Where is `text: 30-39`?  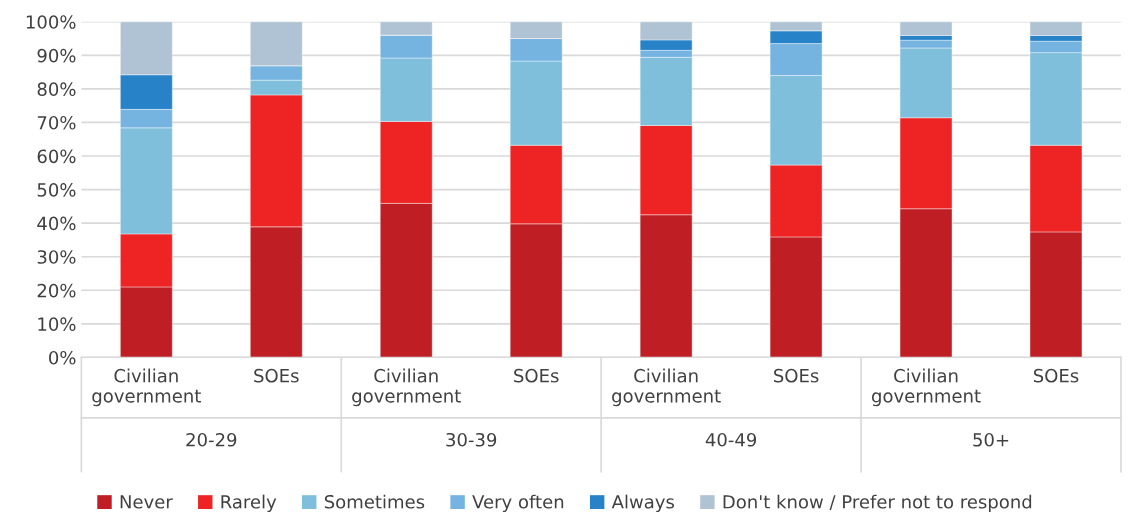 text: 30-39 is located at coordinates (471, 439).